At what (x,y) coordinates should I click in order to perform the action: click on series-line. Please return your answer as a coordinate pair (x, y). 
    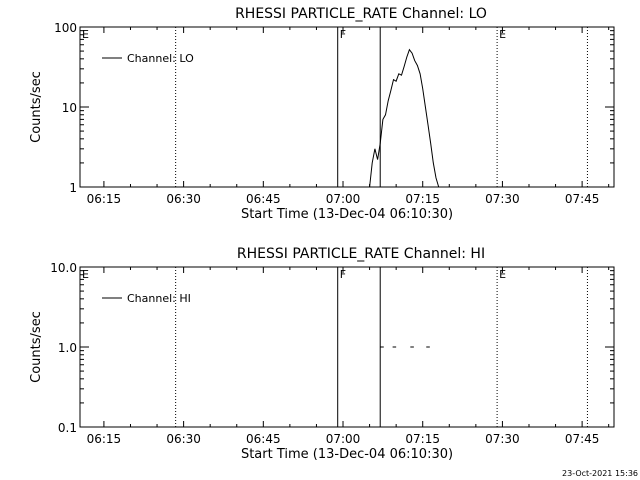
    Looking at the image, I should click on (404, 118).